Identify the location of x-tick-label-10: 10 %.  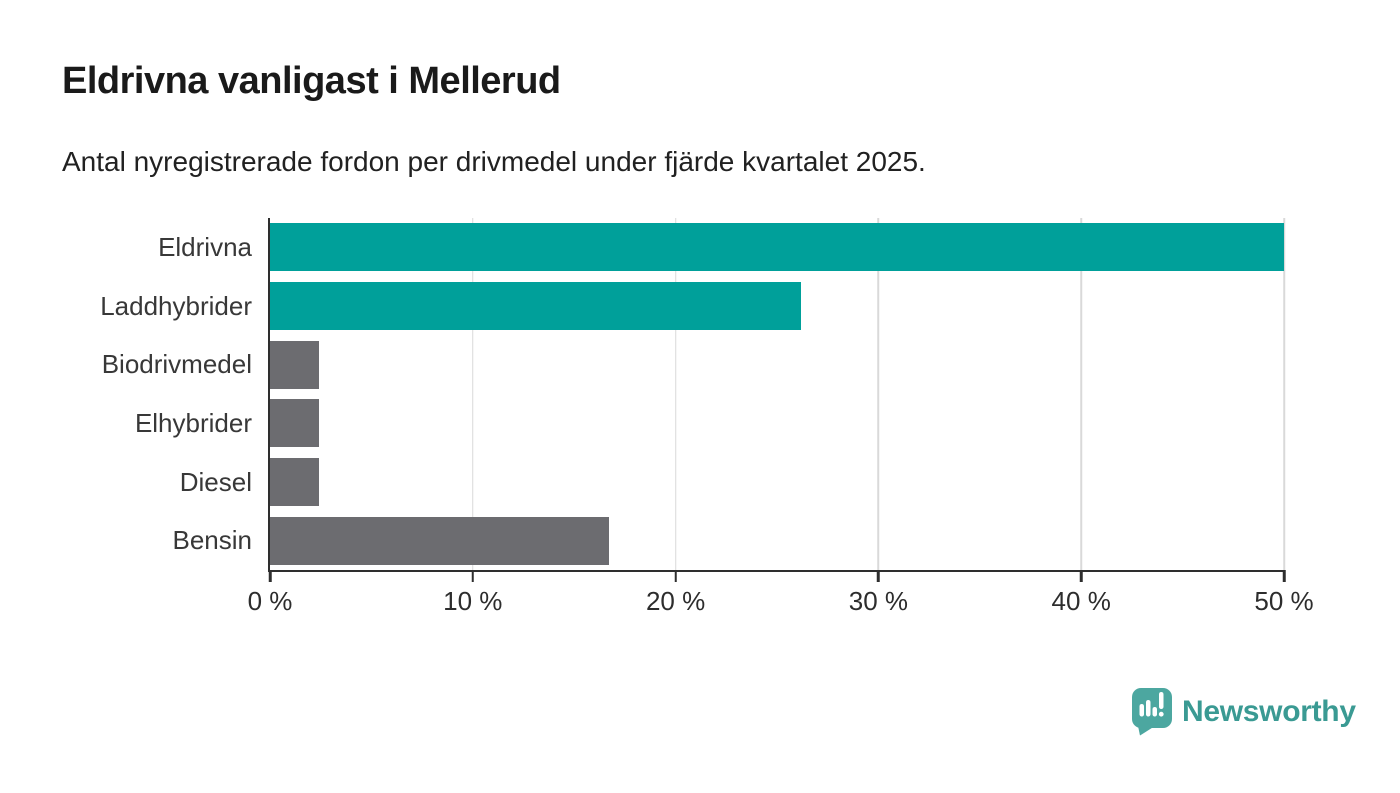
(473, 601).